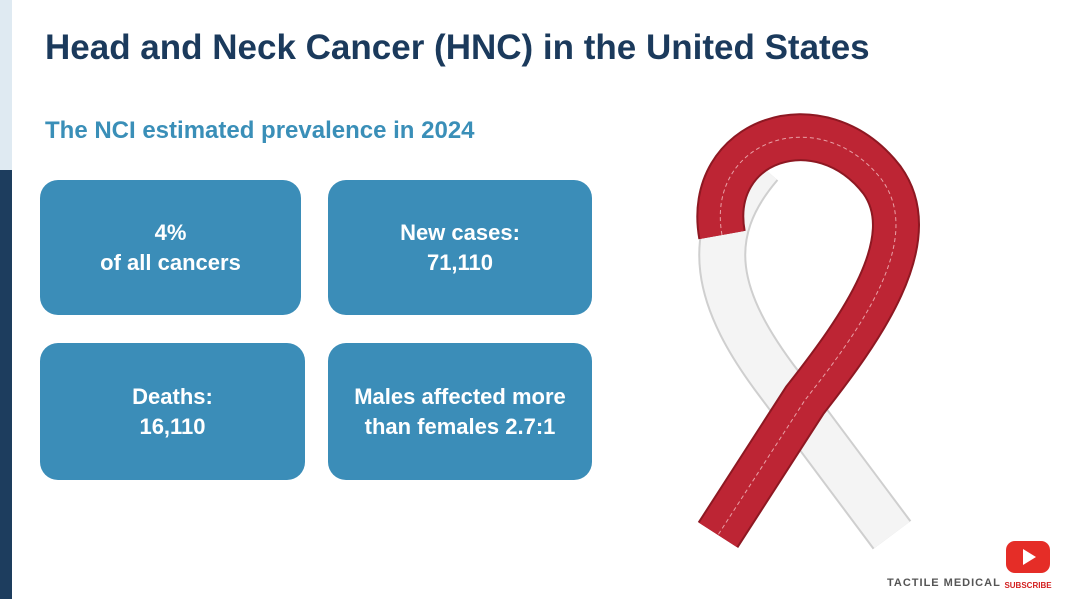  What do you see at coordinates (260, 130) in the screenshot?
I see `slide-subtitle: The NCI estimated prevalence in 2024` at bounding box center [260, 130].